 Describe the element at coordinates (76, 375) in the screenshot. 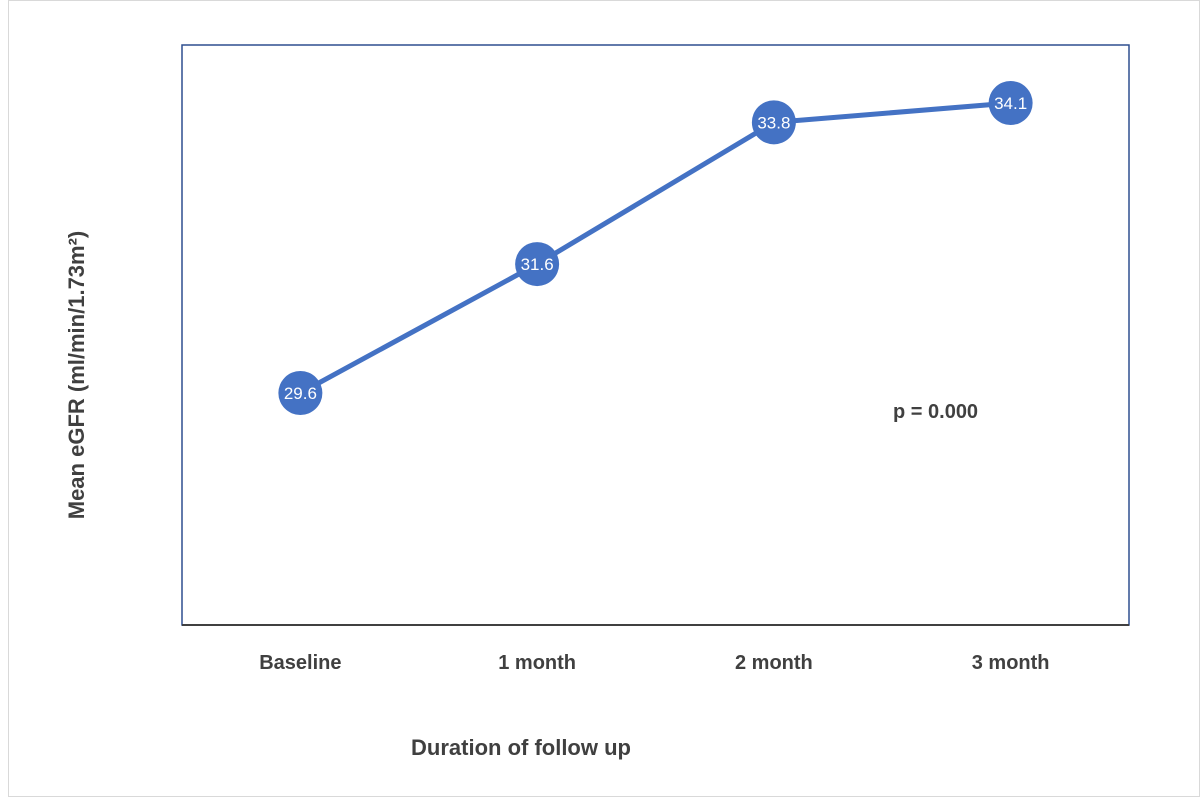

I see `y-axis-title: Mean eGFR (ml/min/1.73m²)` at that location.